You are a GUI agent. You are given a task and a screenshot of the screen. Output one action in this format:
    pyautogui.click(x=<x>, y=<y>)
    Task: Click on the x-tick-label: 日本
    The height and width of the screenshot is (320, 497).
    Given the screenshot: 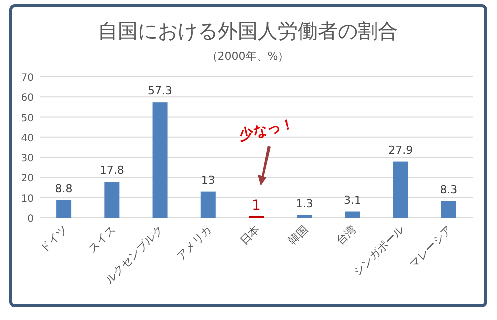 What is the action you would take?
    pyautogui.click(x=250, y=235)
    